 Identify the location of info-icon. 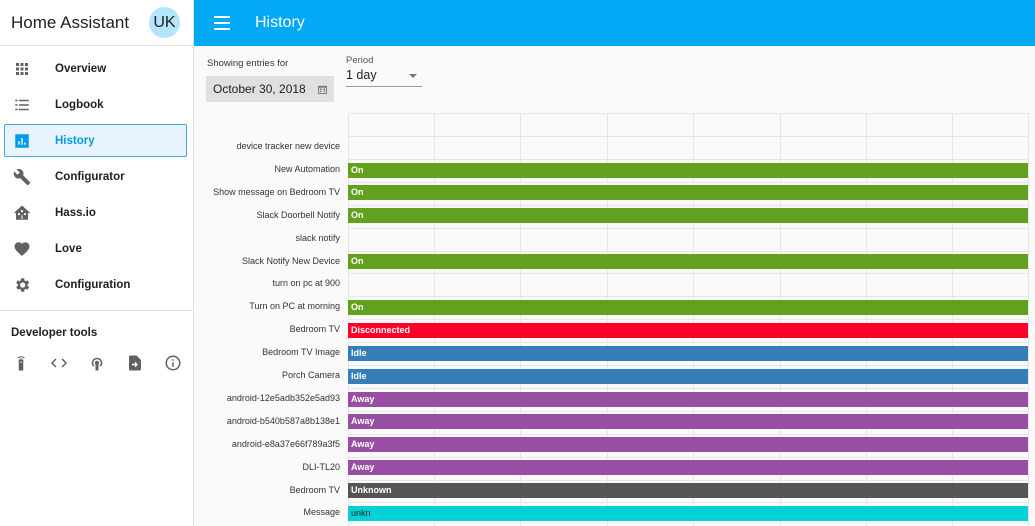
(172, 362).